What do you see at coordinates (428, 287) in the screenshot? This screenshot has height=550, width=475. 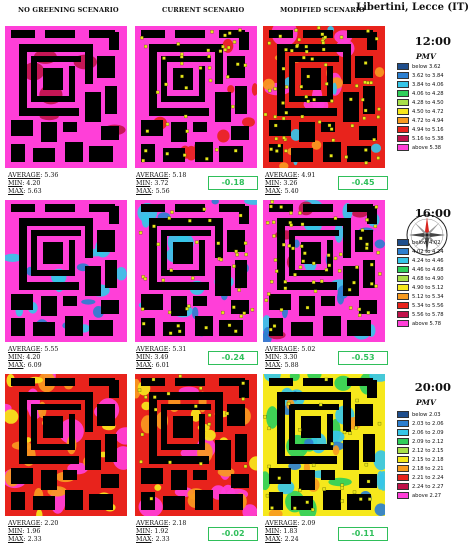 I see `legend-label: 4.90 to 5.12` at bounding box center [428, 287].